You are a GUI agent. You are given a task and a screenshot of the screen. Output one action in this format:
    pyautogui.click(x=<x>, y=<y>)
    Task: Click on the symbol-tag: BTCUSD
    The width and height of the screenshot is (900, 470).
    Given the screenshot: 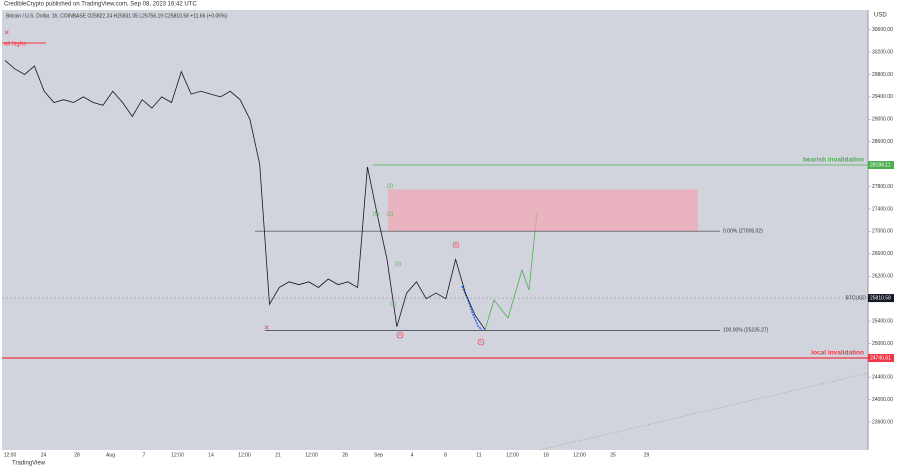 What is the action you would take?
    pyautogui.click(x=855, y=298)
    